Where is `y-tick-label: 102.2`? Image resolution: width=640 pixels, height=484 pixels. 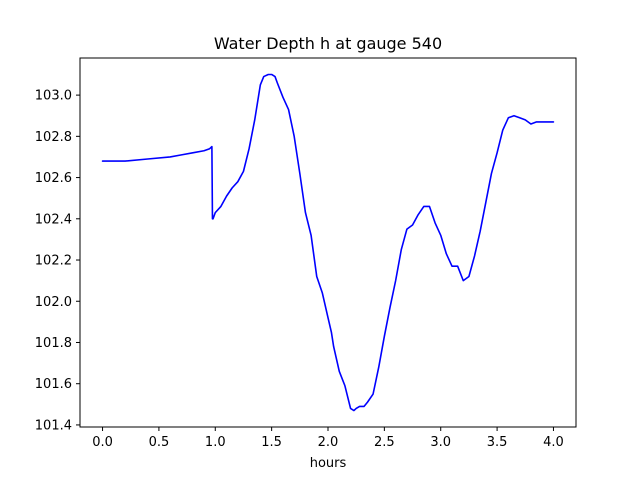 y-tick-label: 102.2 is located at coordinates (53, 261).